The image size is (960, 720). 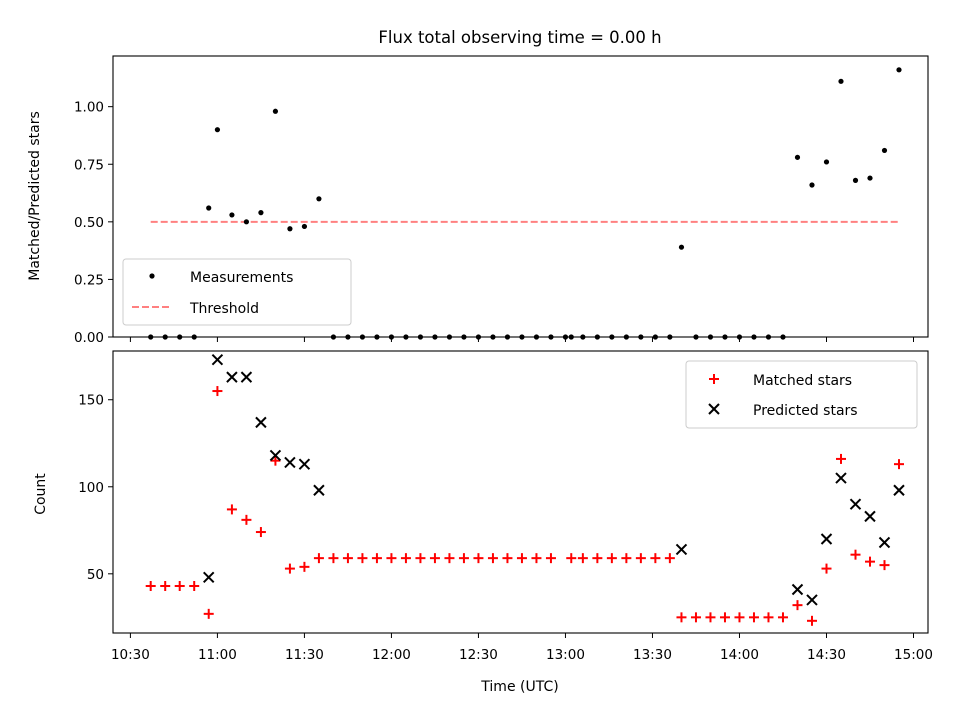 I want to click on legend-predicted-marker, so click(x=714, y=409).